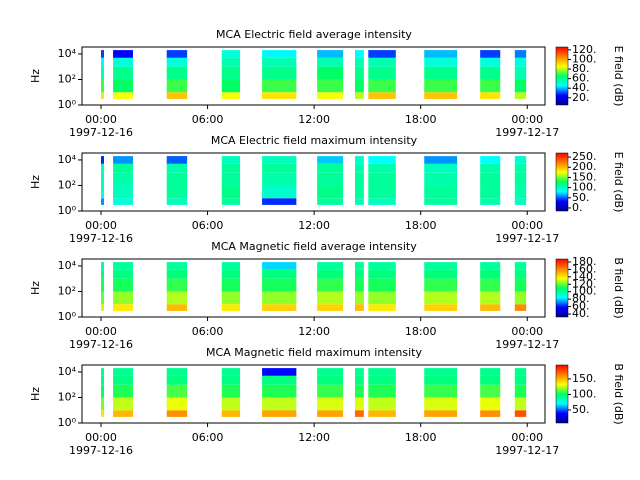 This screenshot has width=640, height=480. What do you see at coordinates (67, 184) in the screenshot?
I see `y-tick-label: 10²` at bounding box center [67, 184].